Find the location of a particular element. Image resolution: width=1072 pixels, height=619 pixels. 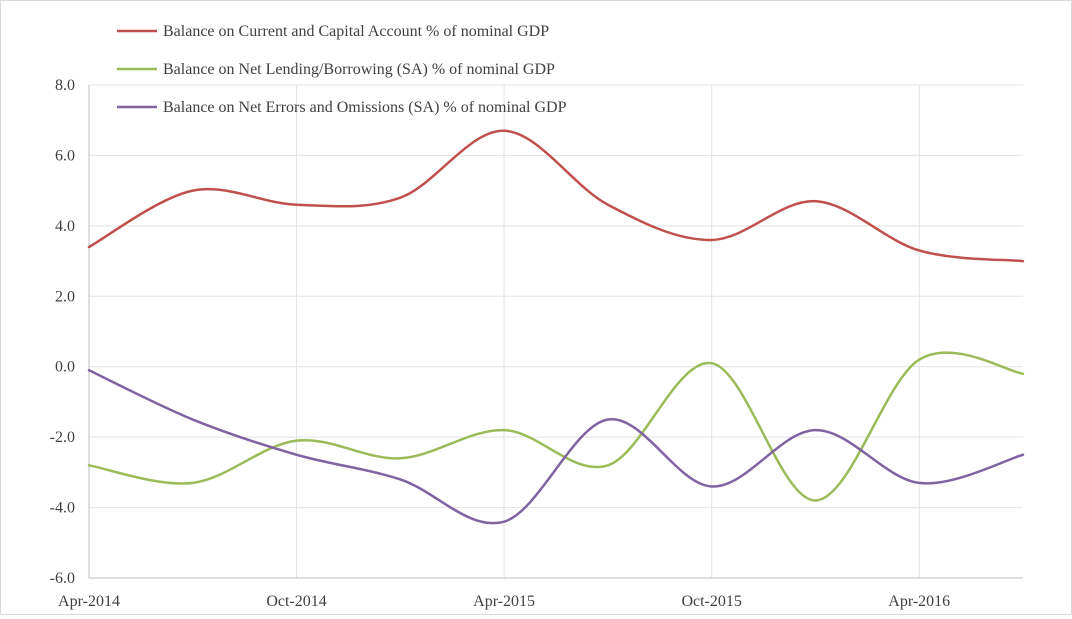

y-tick-label: -4.0 is located at coordinates (62, 508).